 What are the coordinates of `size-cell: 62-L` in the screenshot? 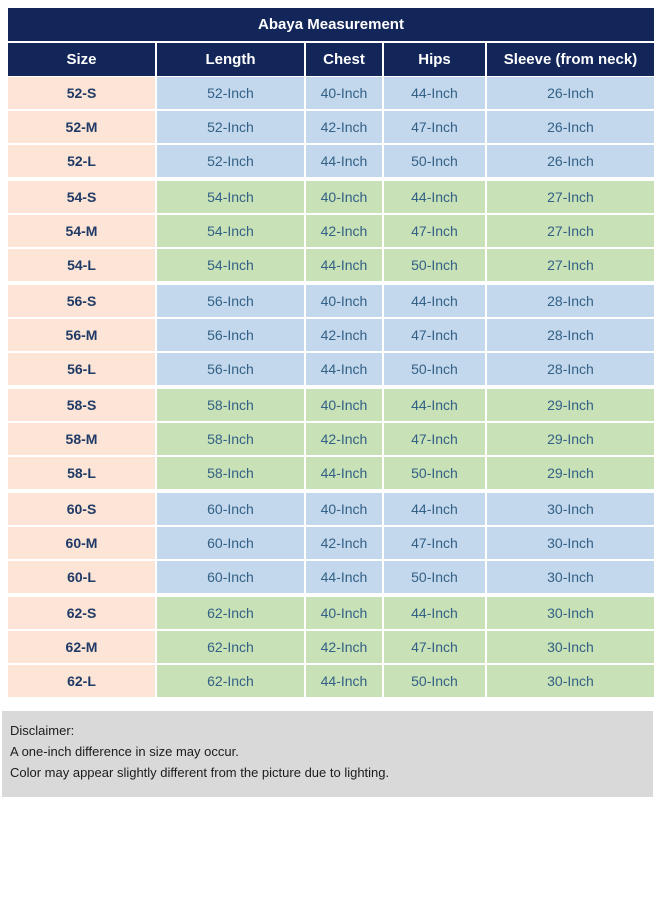 It's located at (81, 681).